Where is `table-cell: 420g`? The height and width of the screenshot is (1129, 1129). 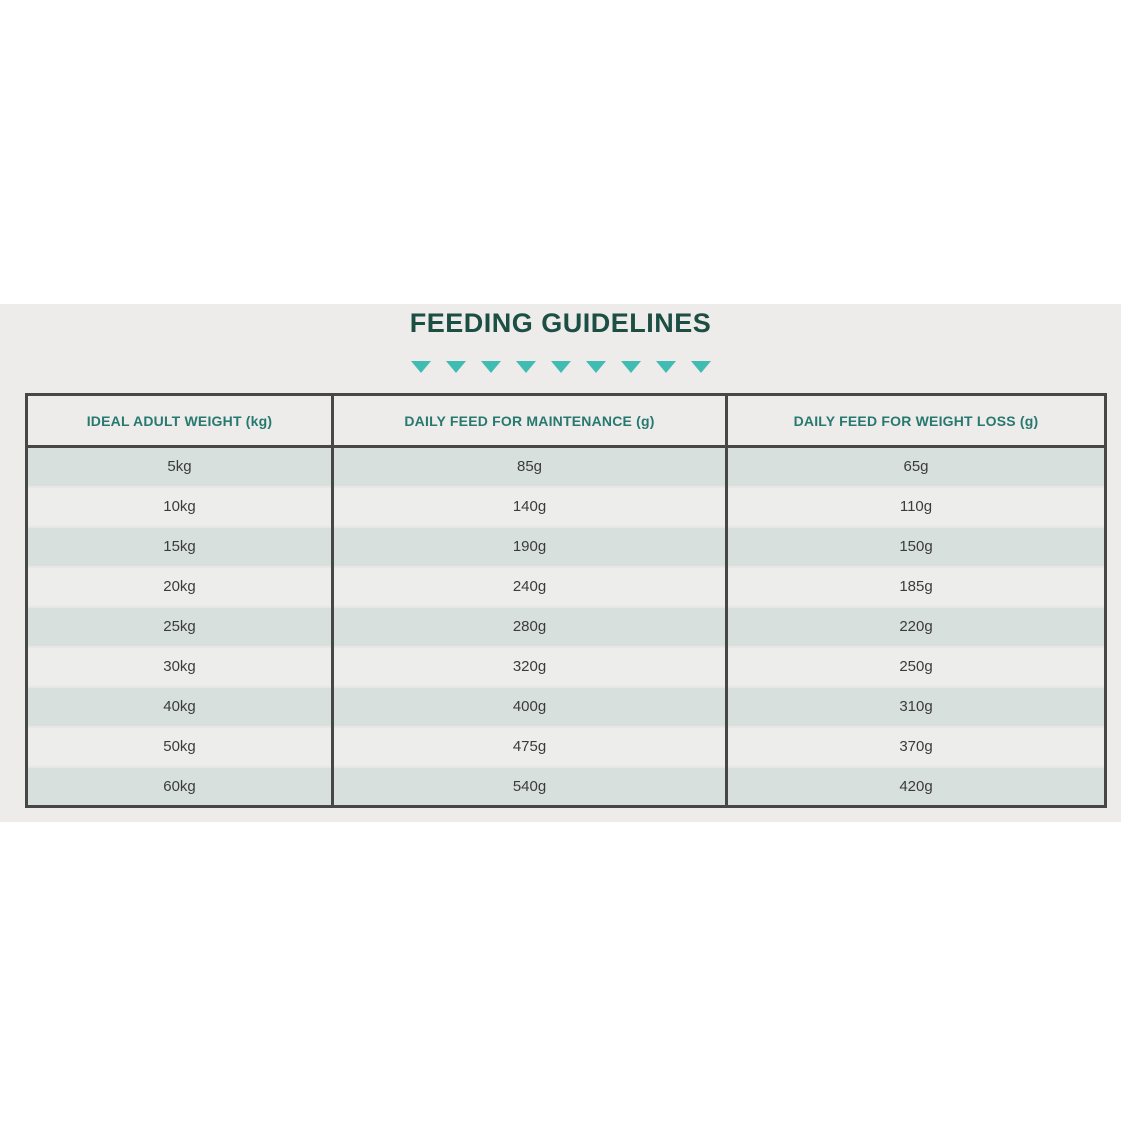 table-cell: 420g is located at coordinates (916, 786).